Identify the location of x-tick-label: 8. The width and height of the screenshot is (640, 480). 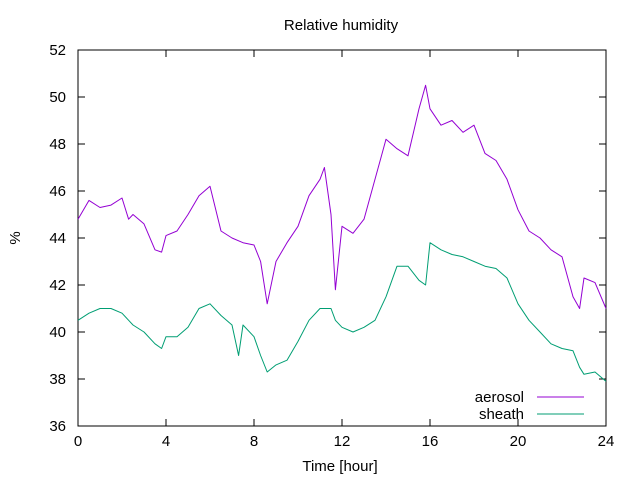
(254, 441).